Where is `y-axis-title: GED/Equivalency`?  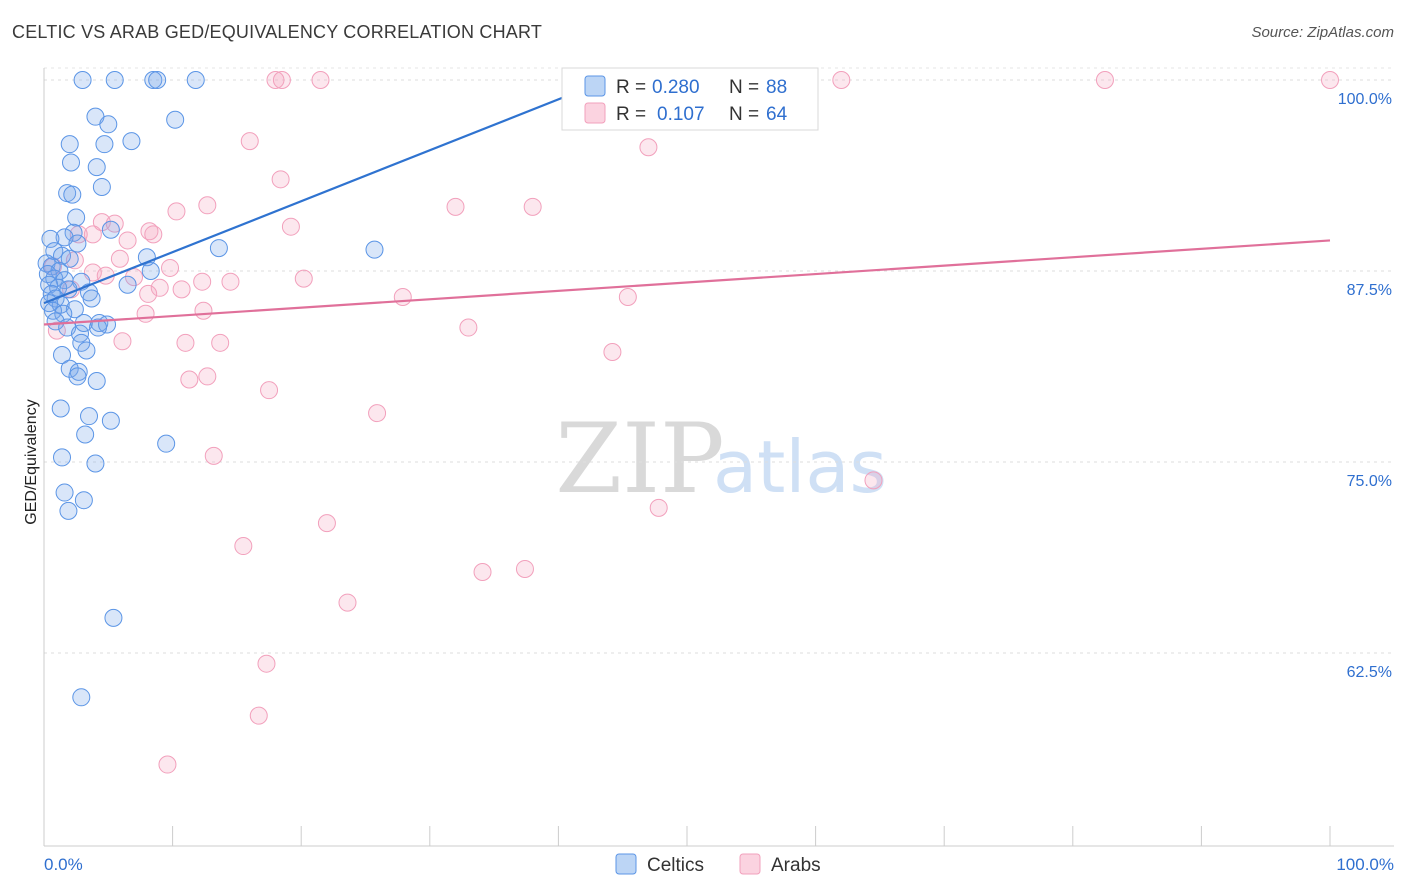
y-axis-title: GED/Equivalency is located at coordinates (31, 461).